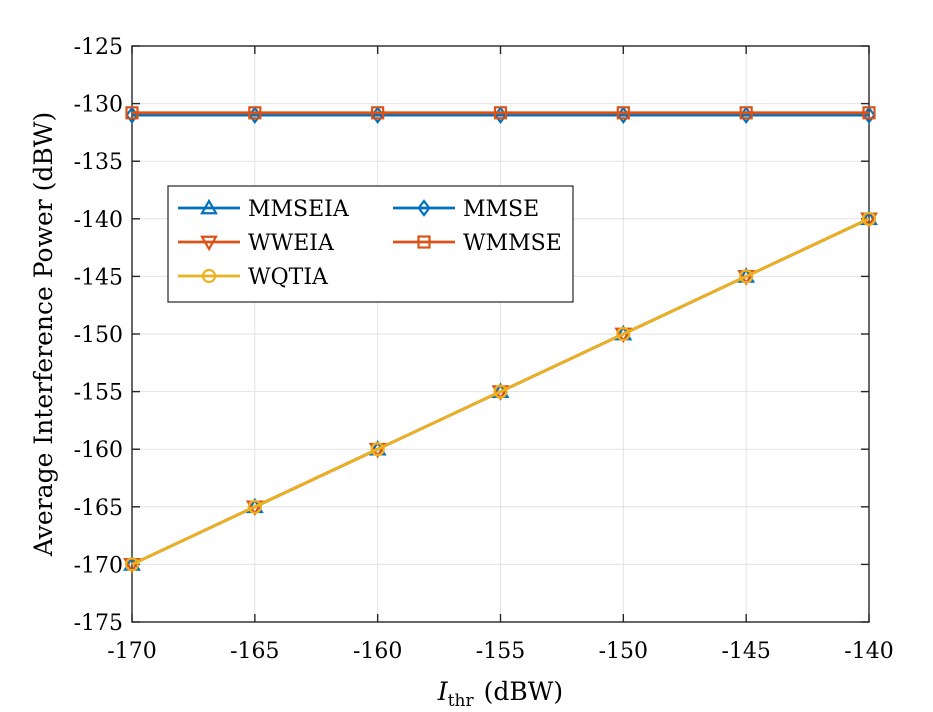 The image size is (933, 712). What do you see at coordinates (291, 243) in the screenshot?
I see `legend-label-wweia: WWEIA` at bounding box center [291, 243].